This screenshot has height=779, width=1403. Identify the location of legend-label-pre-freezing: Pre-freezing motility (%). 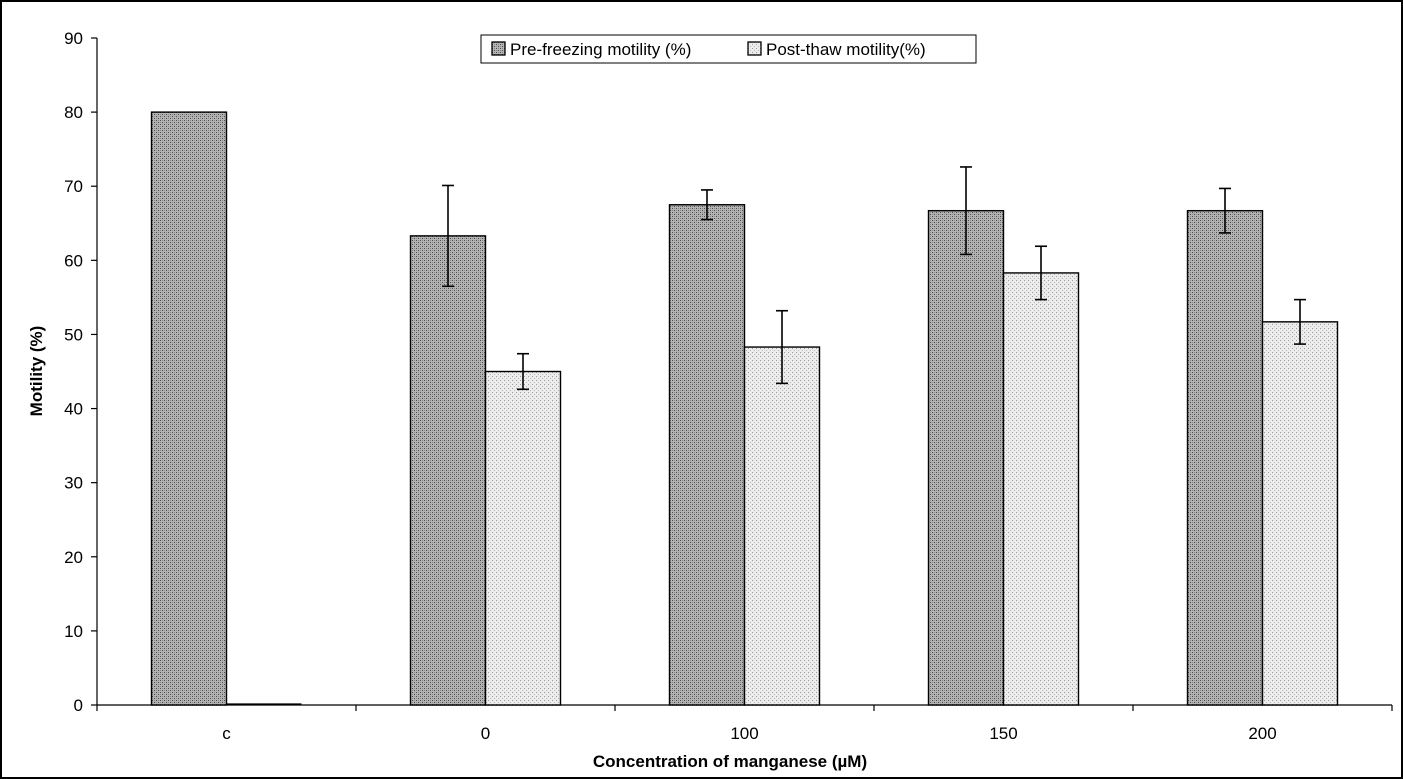
(600, 49).